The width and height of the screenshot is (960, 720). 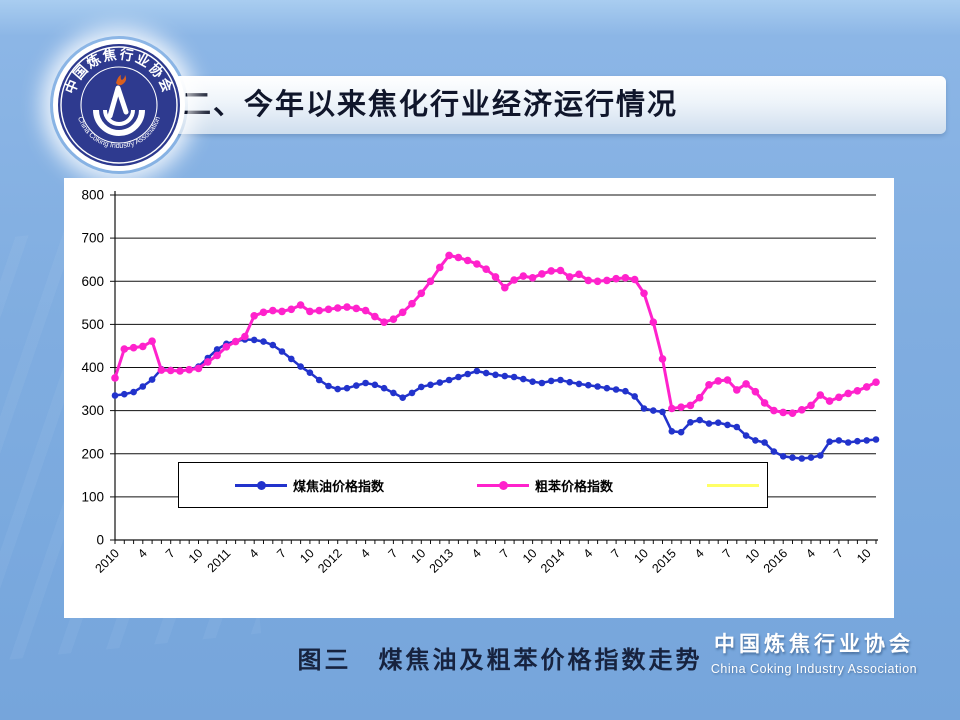 What do you see at coordinates (92, 496) in the screenshot?
I see `svg-text: 100` at bounding box center [92, 496].